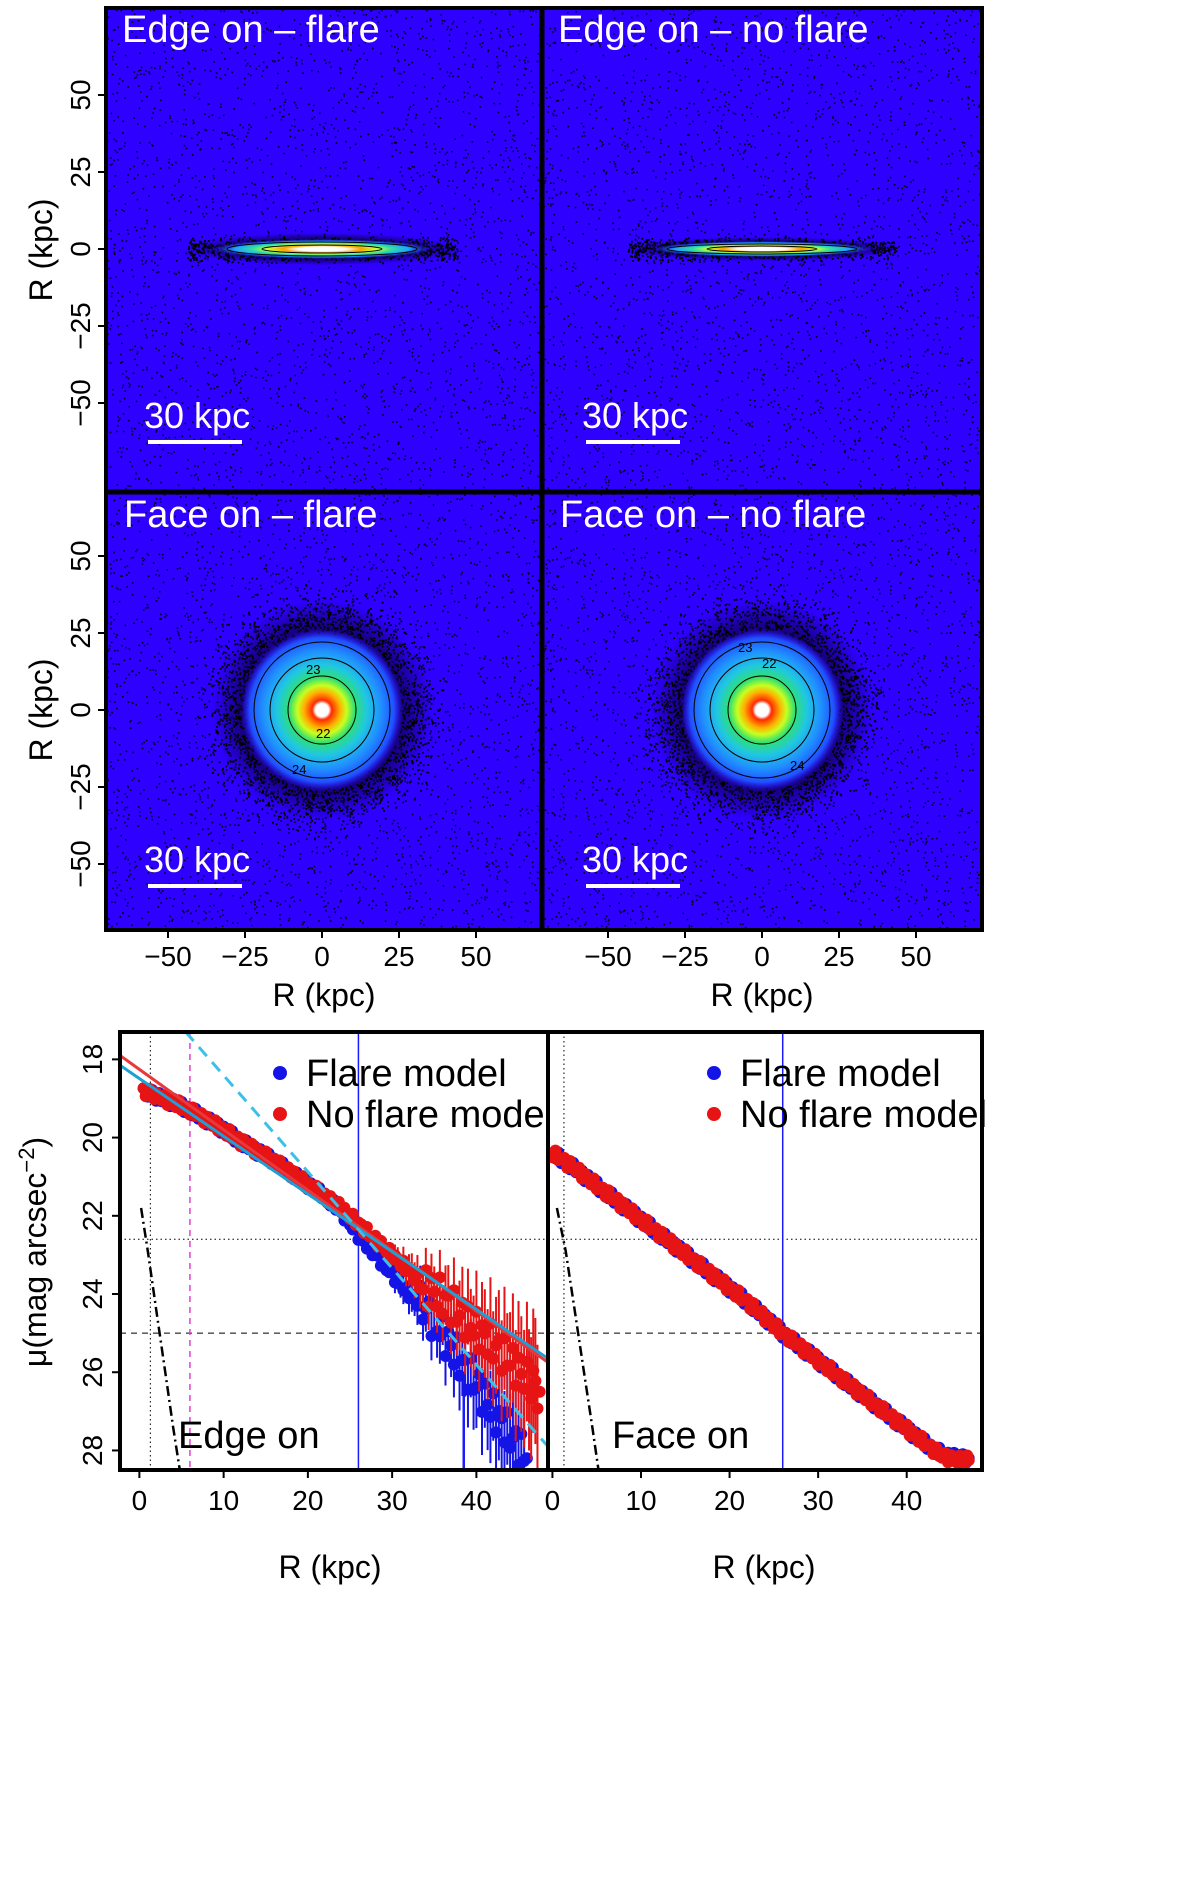 The height and width of the screenshot is (1892, 1200). I want to click on panel-edge-no-flare, so click(762, 250).